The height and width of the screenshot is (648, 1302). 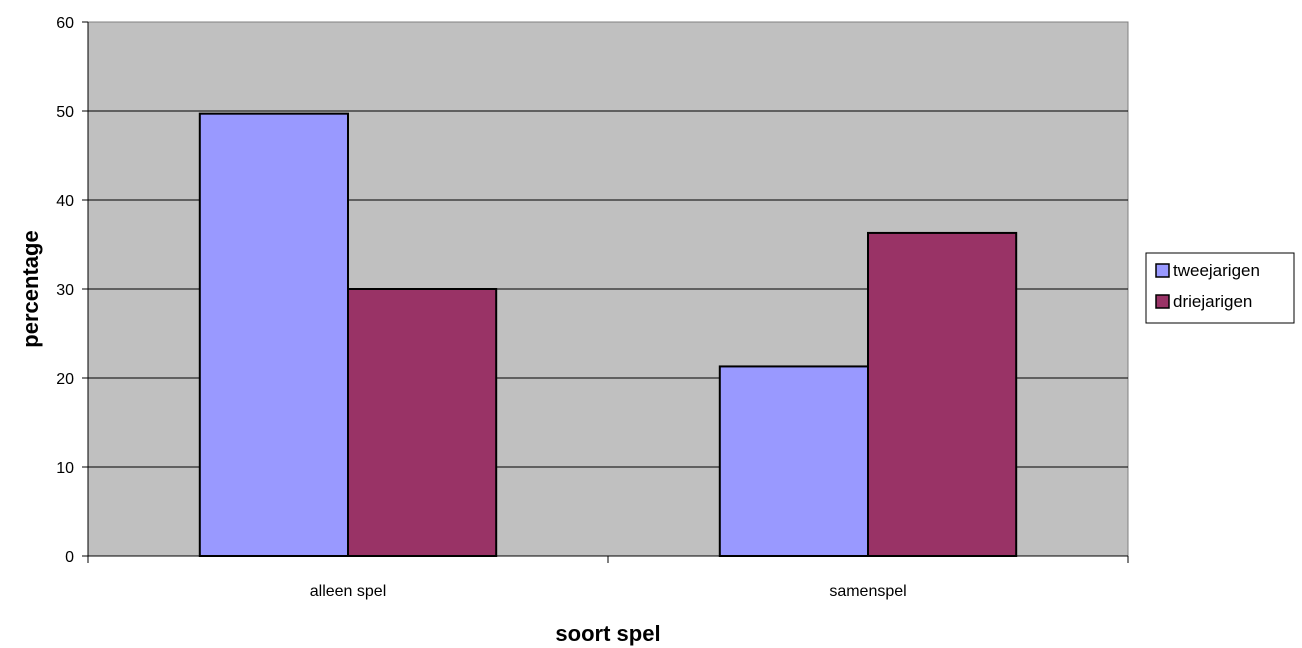 I want to click on legend-box, so click(x=1220, y=288).